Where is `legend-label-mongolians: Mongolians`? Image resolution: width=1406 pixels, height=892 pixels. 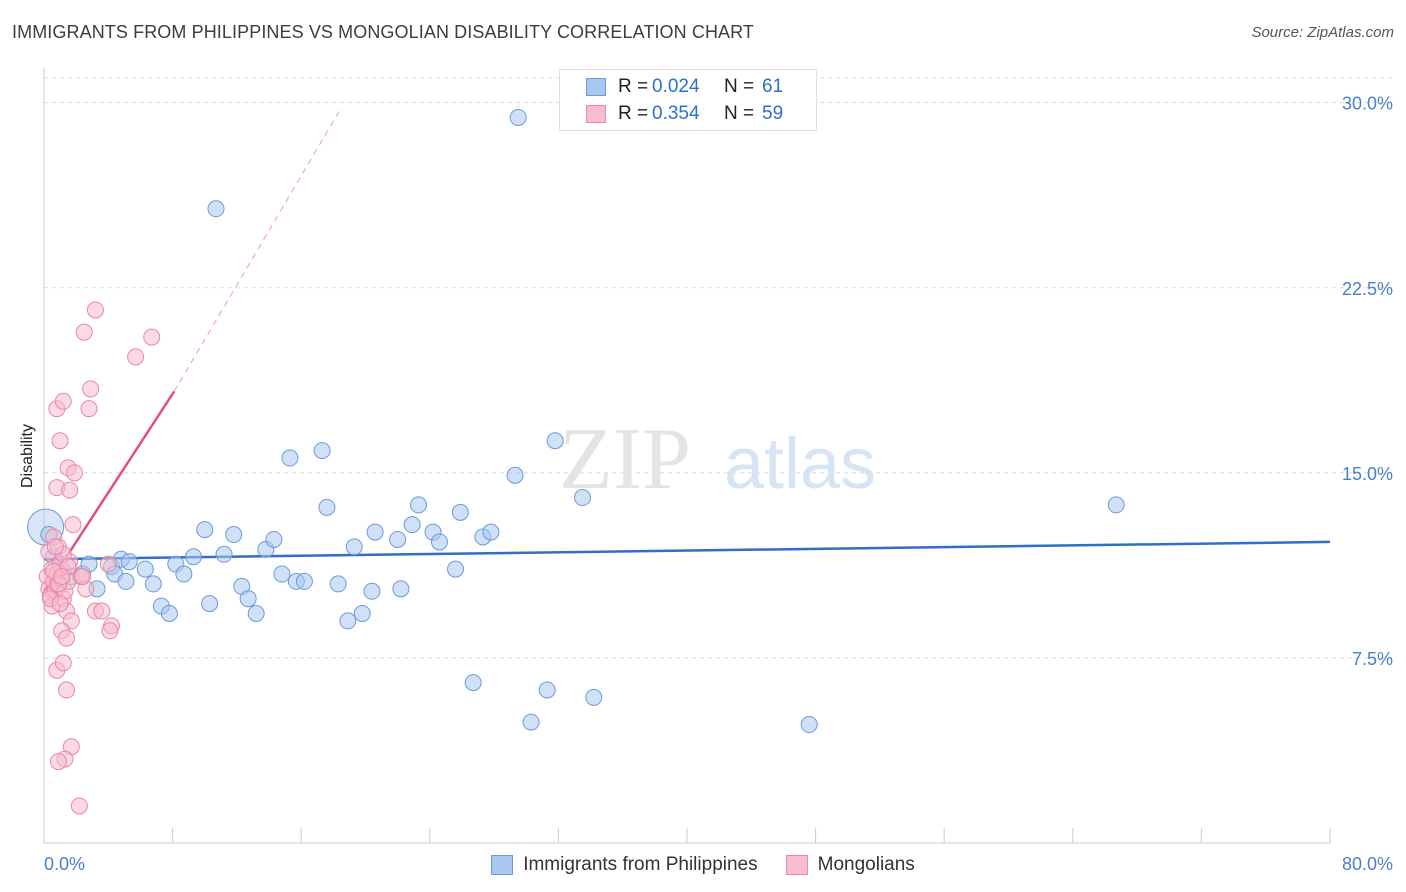
legend-label-mongolians: Mongolians is located at coordinates (866, 864).